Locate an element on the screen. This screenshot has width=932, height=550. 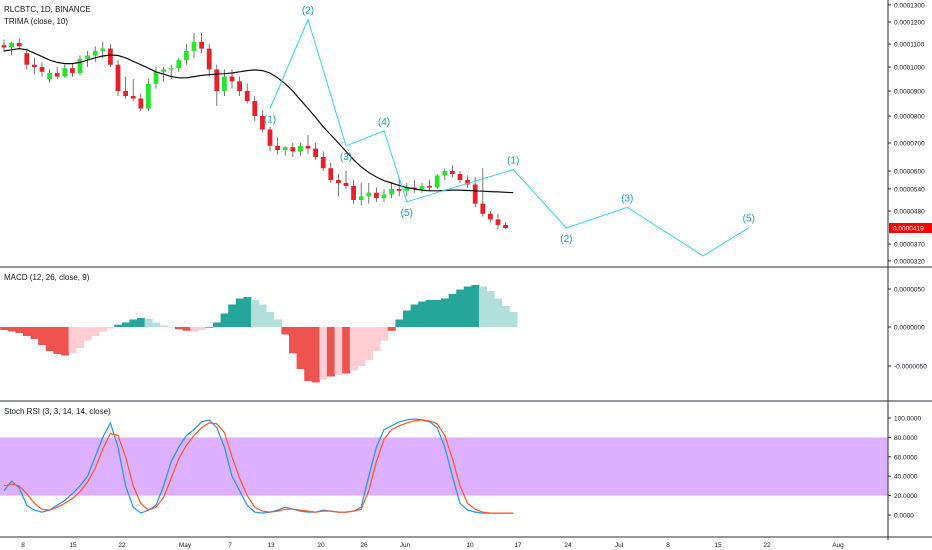
price-tick-label: 0.0000900 is located at coordinates (909, 92).